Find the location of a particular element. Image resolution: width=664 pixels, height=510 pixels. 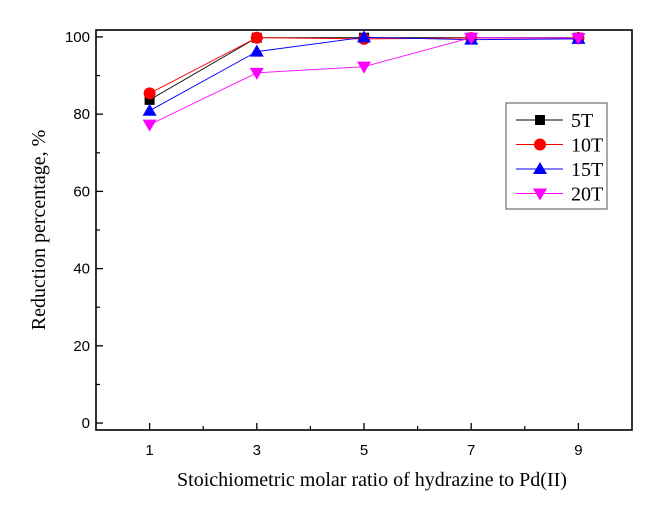

series-layer is located at coordinates (364, 81).